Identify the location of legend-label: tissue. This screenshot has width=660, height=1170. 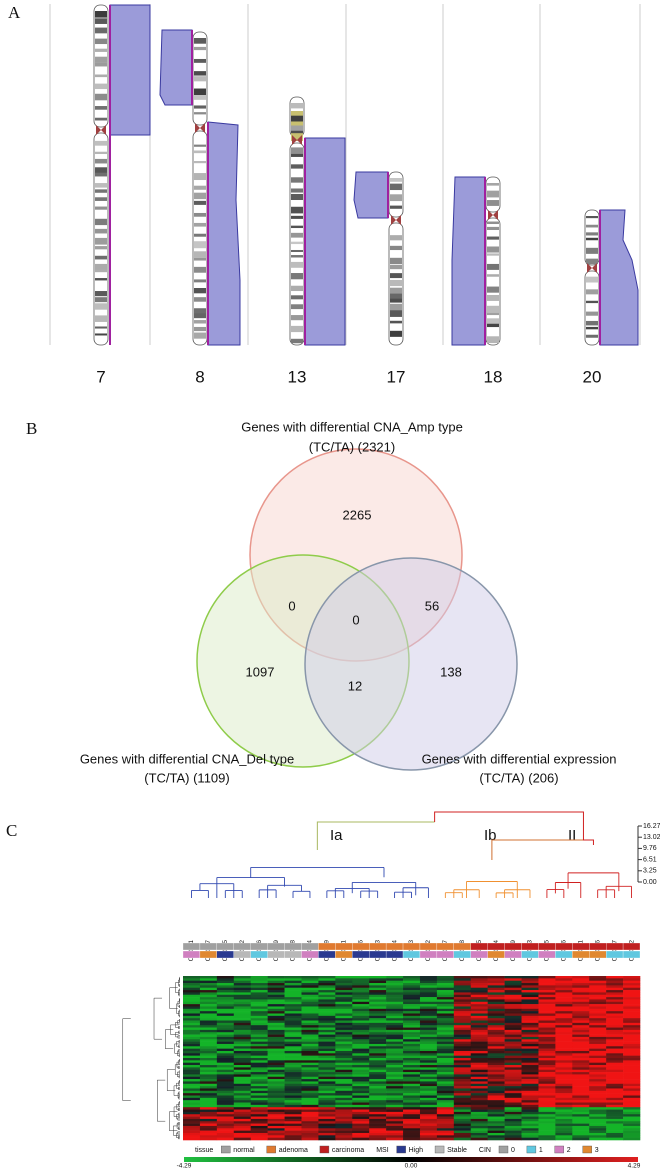
(204, 1150).